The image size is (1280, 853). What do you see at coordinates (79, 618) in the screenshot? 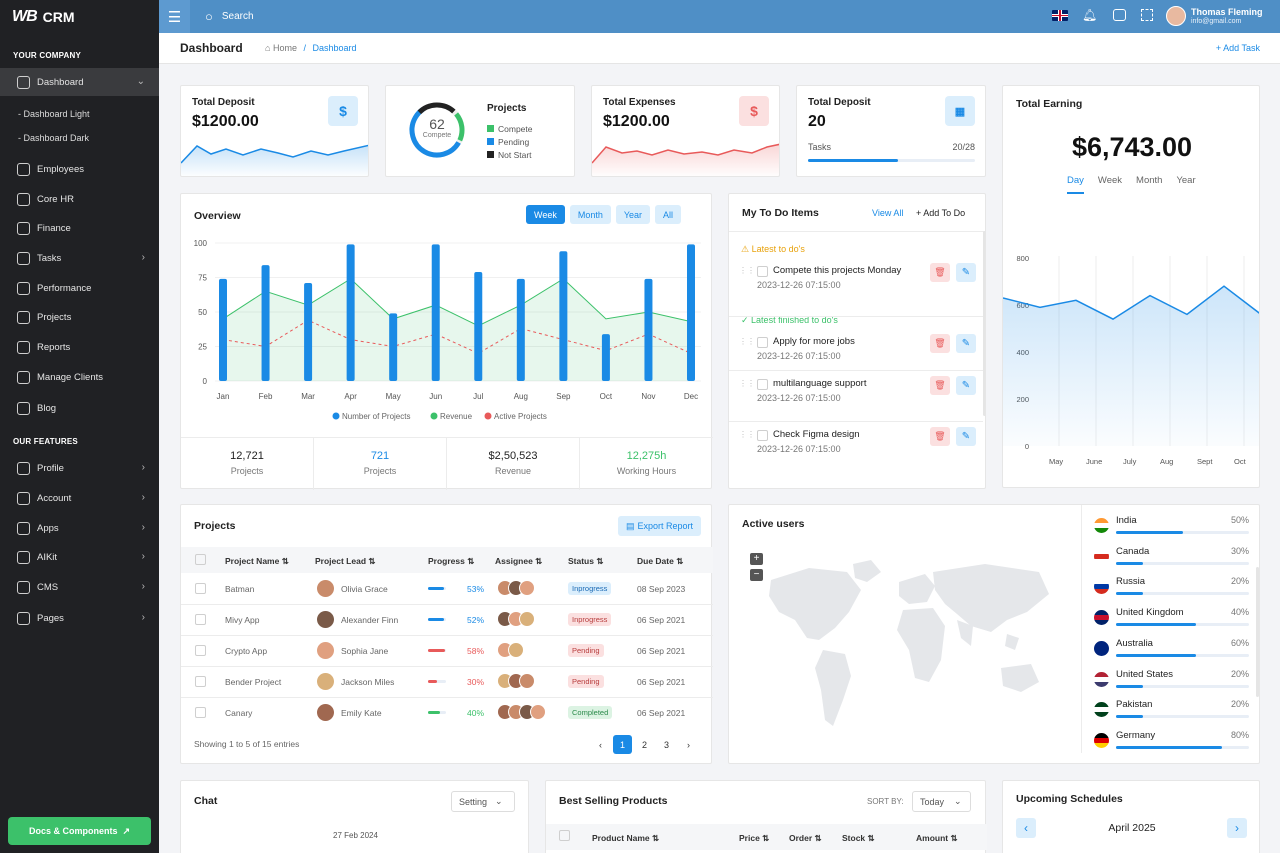
I see `sidebar-item-pages: Pages ›` at bounding box center [79, 618].